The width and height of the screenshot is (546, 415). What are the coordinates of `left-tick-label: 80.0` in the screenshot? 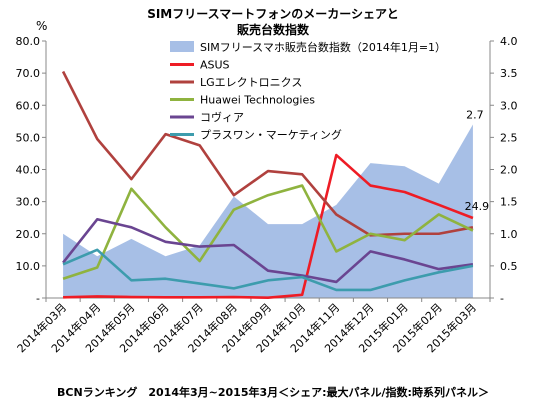 It's located at (28, 41).